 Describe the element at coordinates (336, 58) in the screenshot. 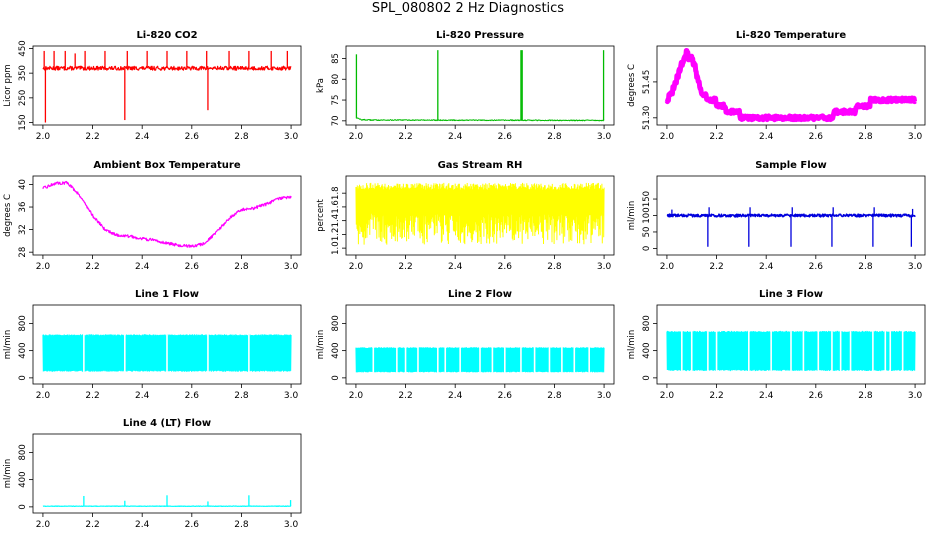

I see `y-tick-label: 85` at that location.